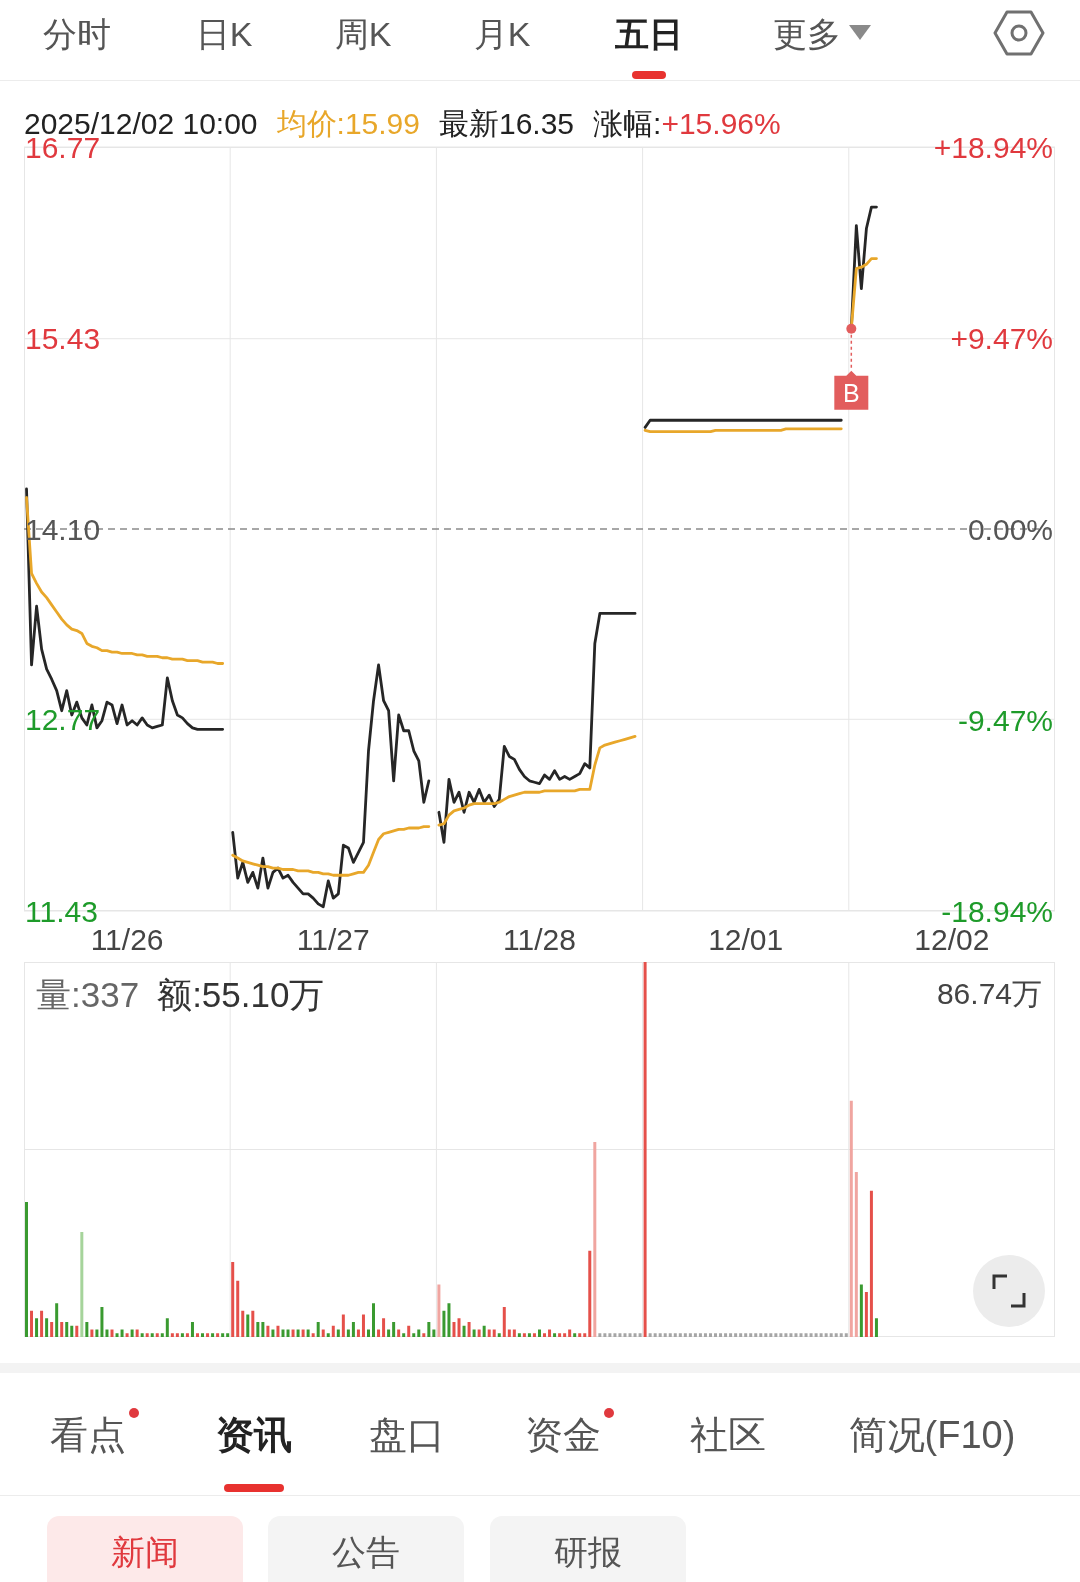 The image size is (1080, 1582). Describe the element at coordinates (333, 939) in the screenshot. I see `x-tick-label: 11/27` at that location.